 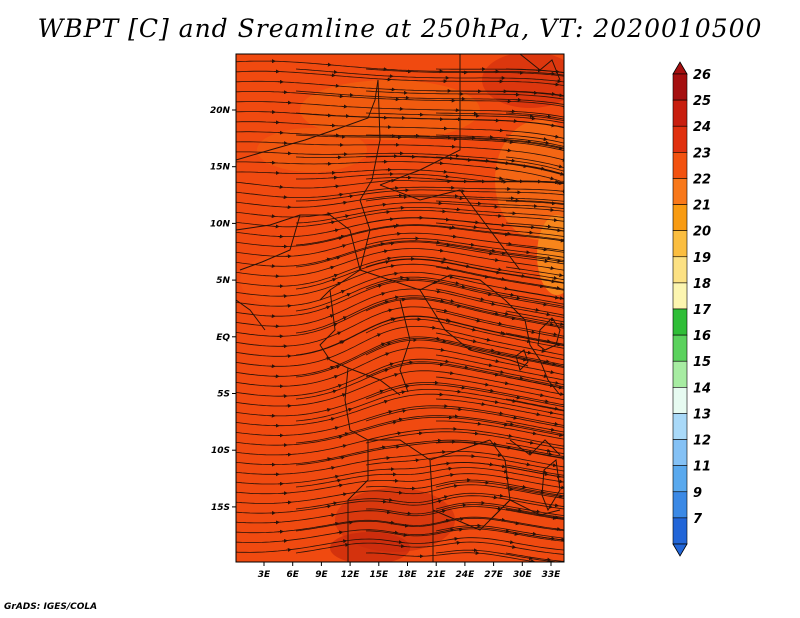 What do you see at coordinates (264, 575) in the screenshot?
I see `lon-tick-label: 3E` at bounding box center [264, 575].